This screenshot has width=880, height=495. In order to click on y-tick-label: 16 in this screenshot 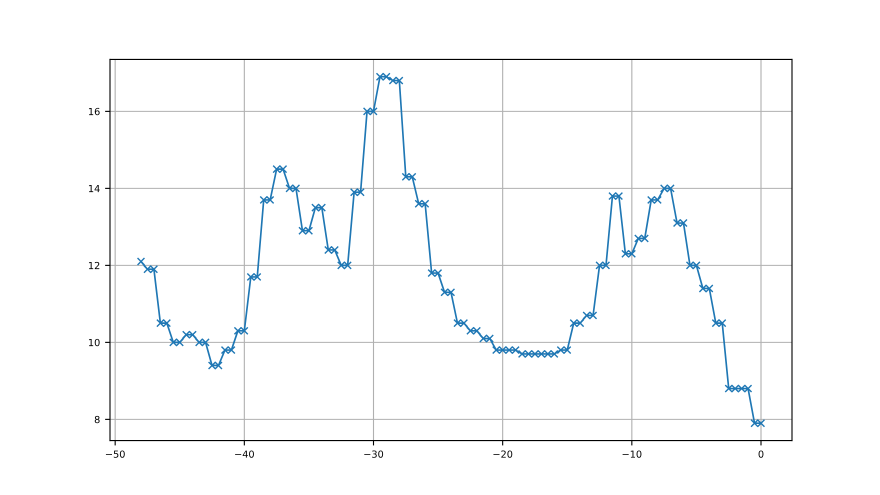, I will do `click(94, 112)`.